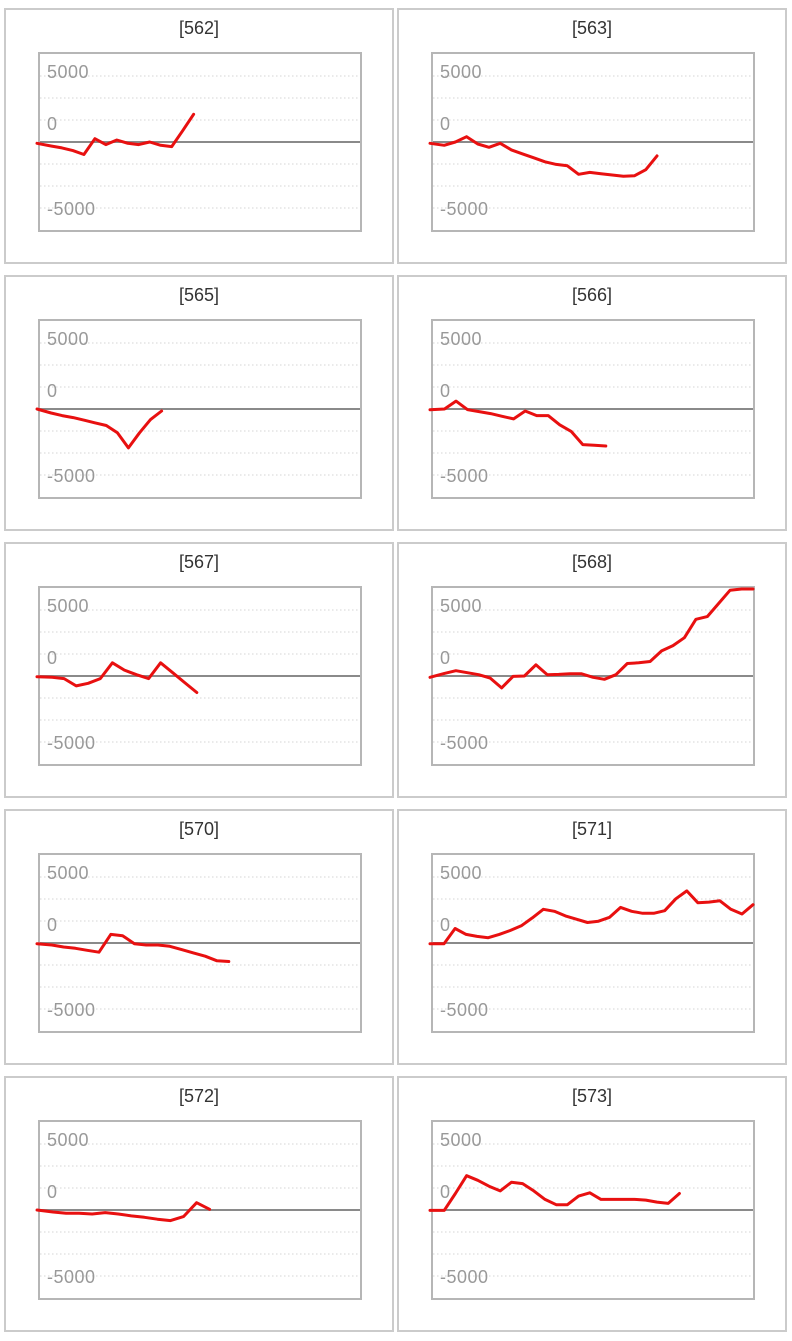 This screenshot has height=1341, width=792. I want to click on machine-chart-card: [568] 5000 0 -5000, so click(592, 670).